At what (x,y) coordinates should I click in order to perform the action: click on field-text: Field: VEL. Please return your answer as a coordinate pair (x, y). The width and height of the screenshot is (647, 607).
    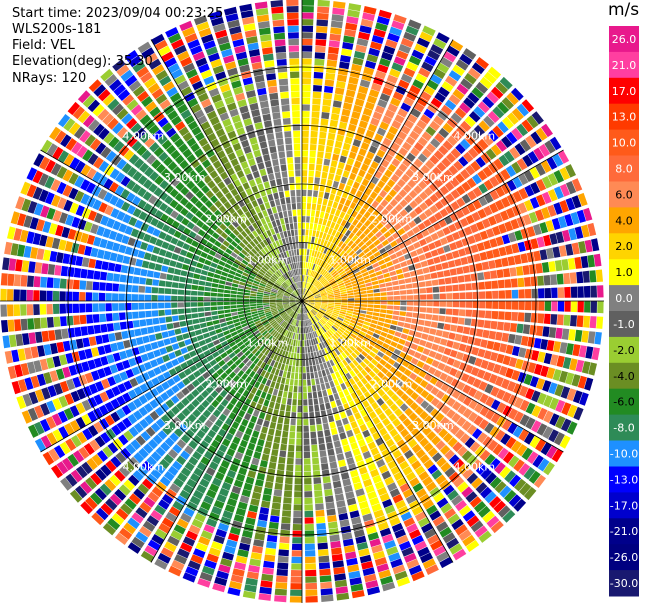
    Looking at the image, I should click on (43, 45).